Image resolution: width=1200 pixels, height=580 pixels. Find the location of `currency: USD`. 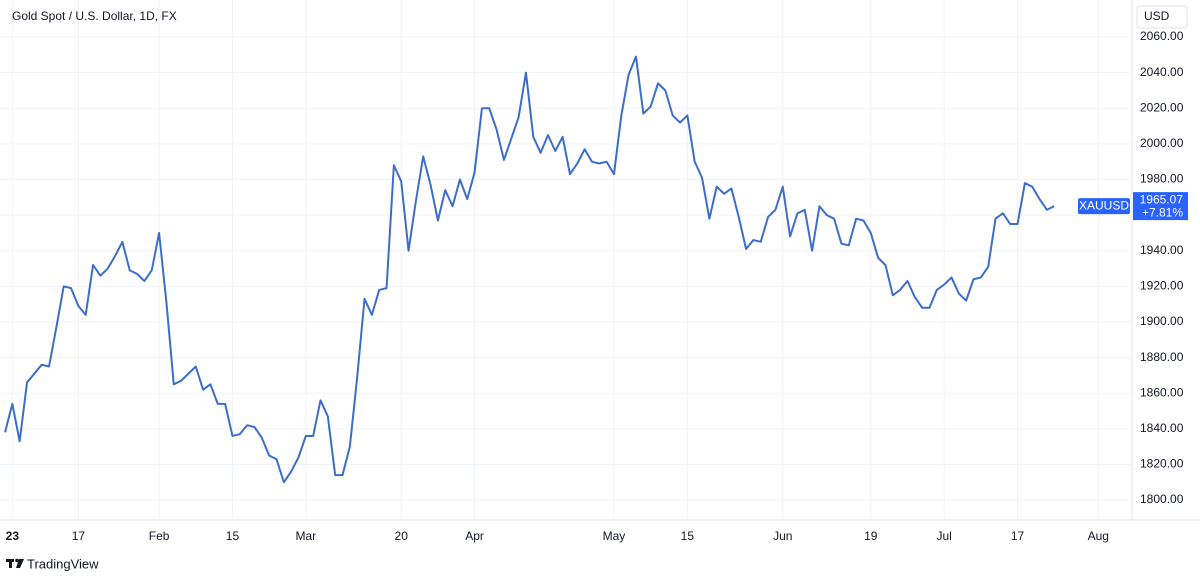

currency: USD is located at coordinates (1157, 16).